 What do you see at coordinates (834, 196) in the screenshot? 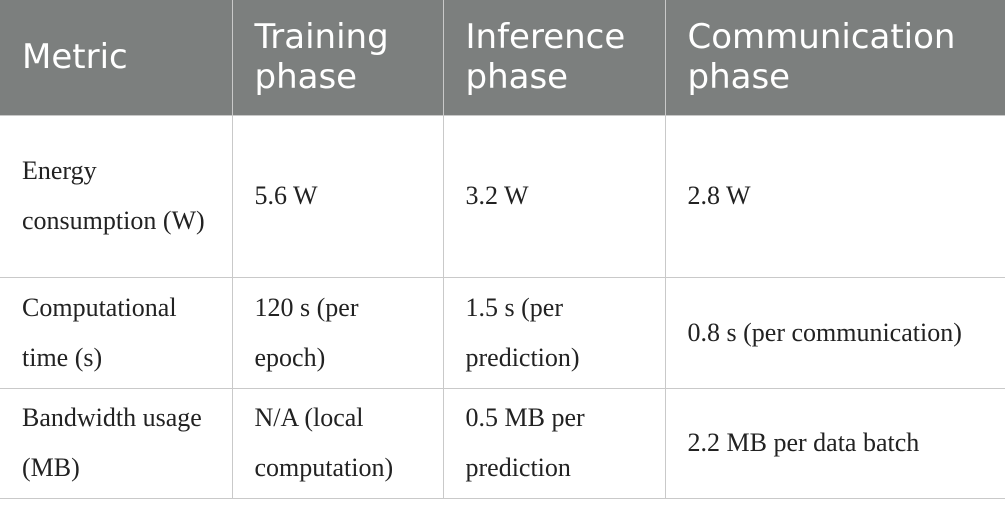
I see `table-cell: 2.8 W` at bounding box center [834, 196].